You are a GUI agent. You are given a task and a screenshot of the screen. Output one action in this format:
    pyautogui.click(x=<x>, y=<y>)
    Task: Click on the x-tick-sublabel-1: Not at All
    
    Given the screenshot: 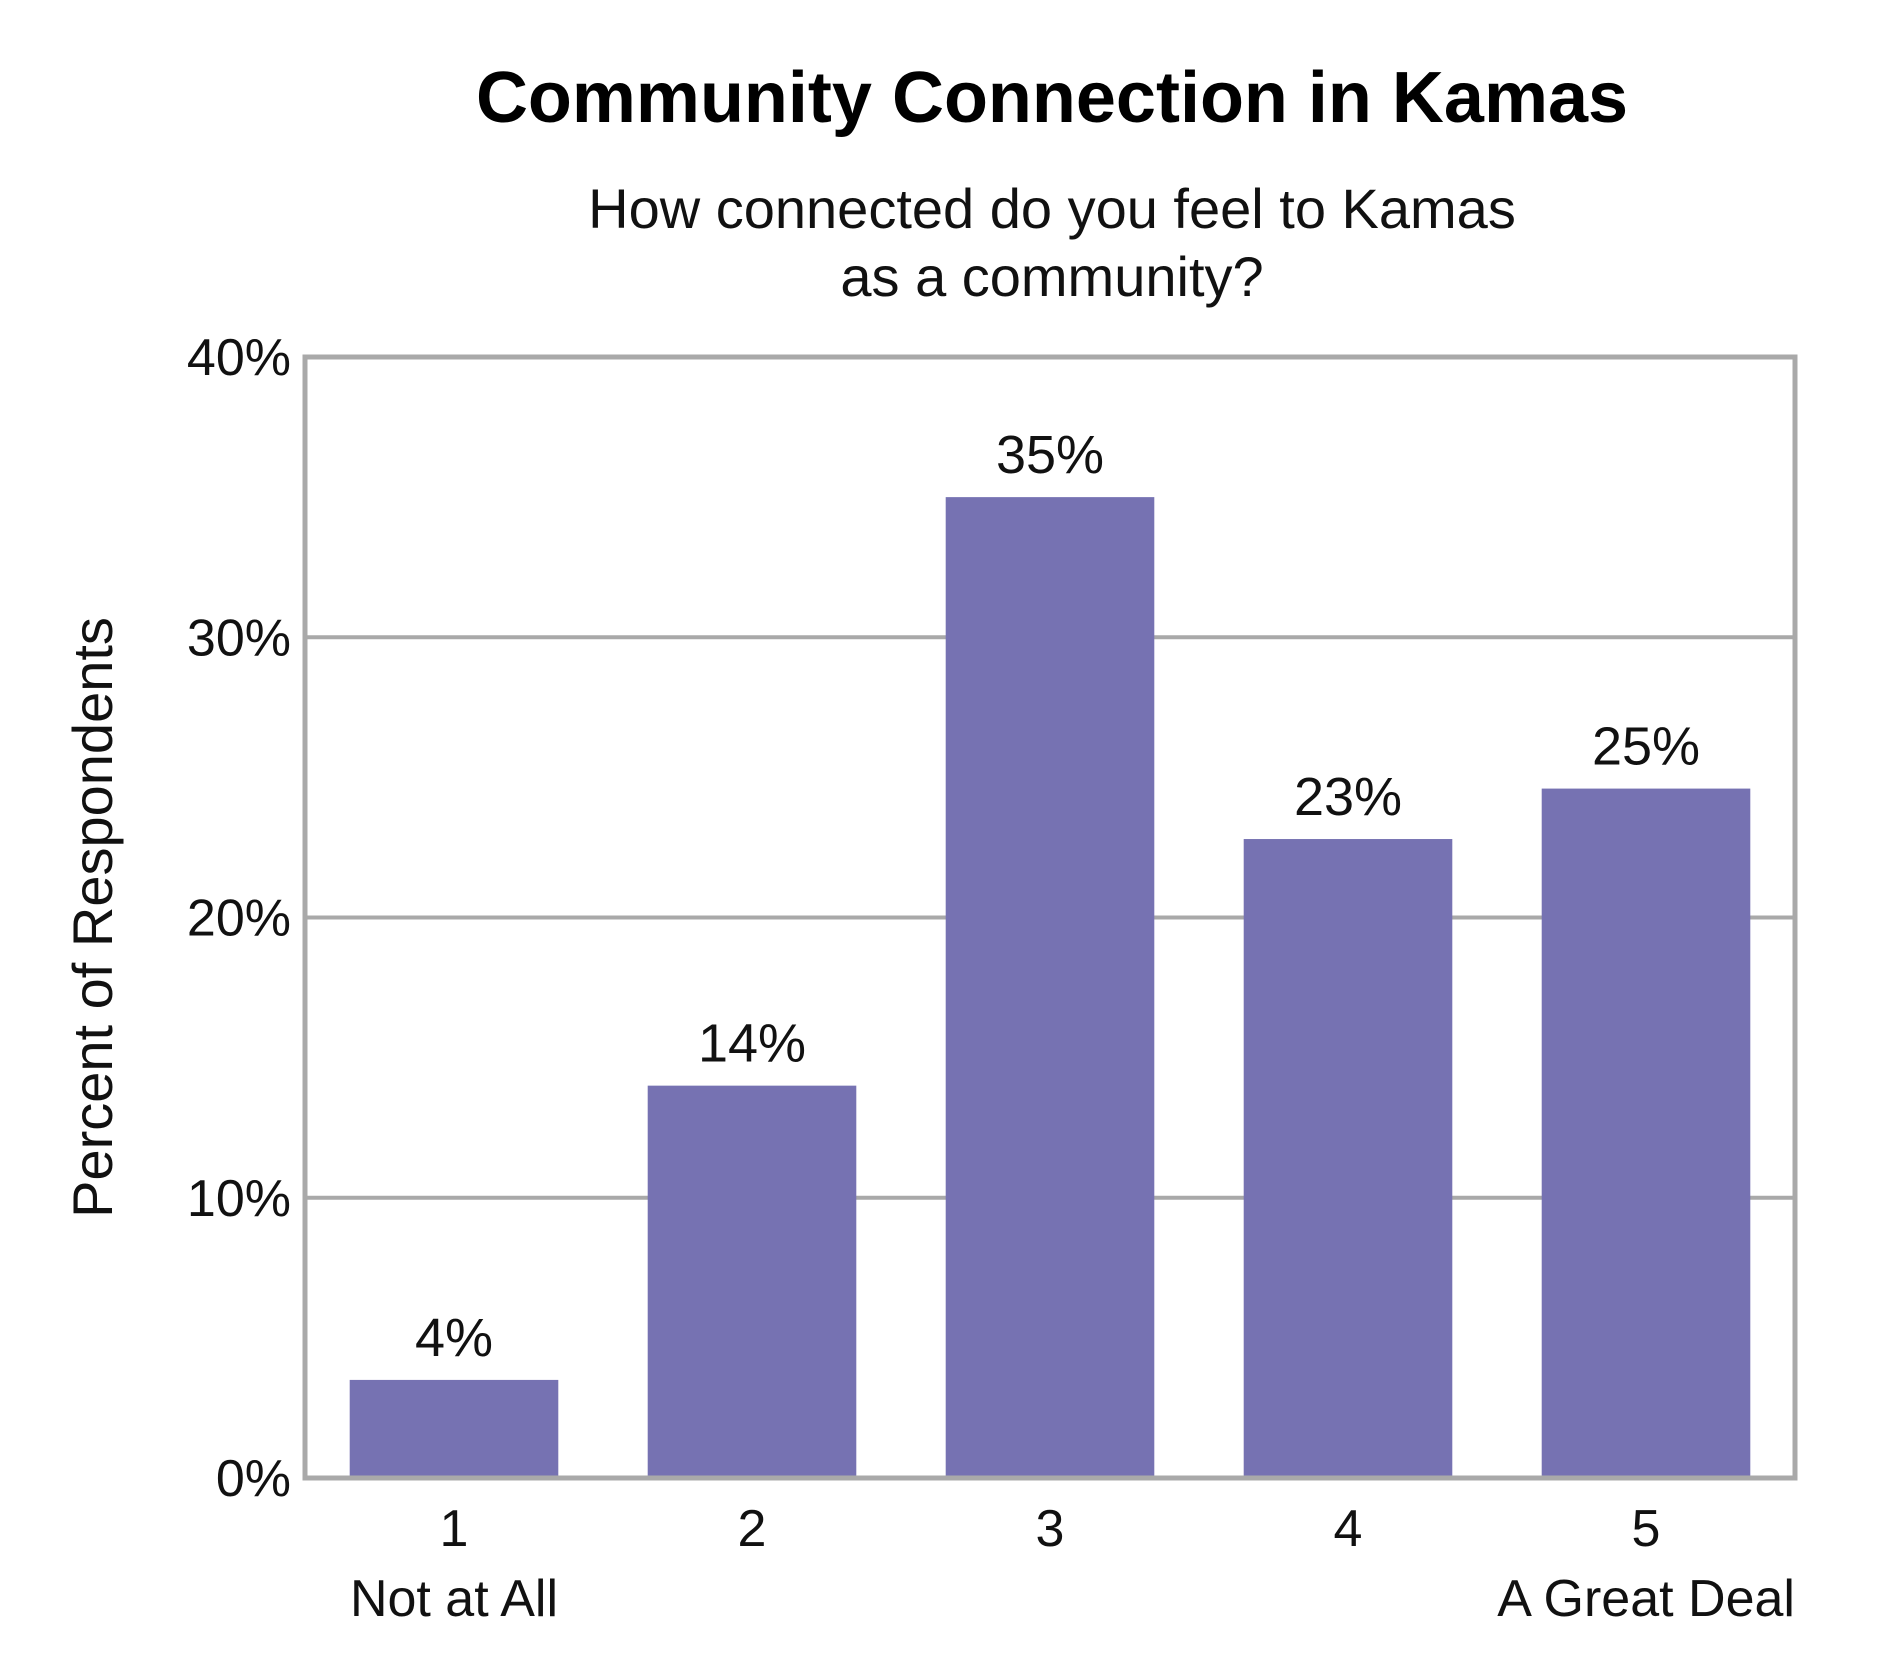 What is the action you would take?
    pyautogui.click(x=454, y=1599)
    